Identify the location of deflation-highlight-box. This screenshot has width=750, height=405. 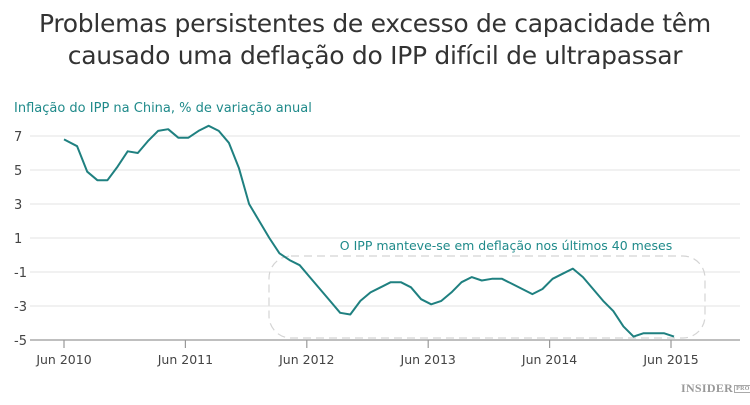
(487, 297).